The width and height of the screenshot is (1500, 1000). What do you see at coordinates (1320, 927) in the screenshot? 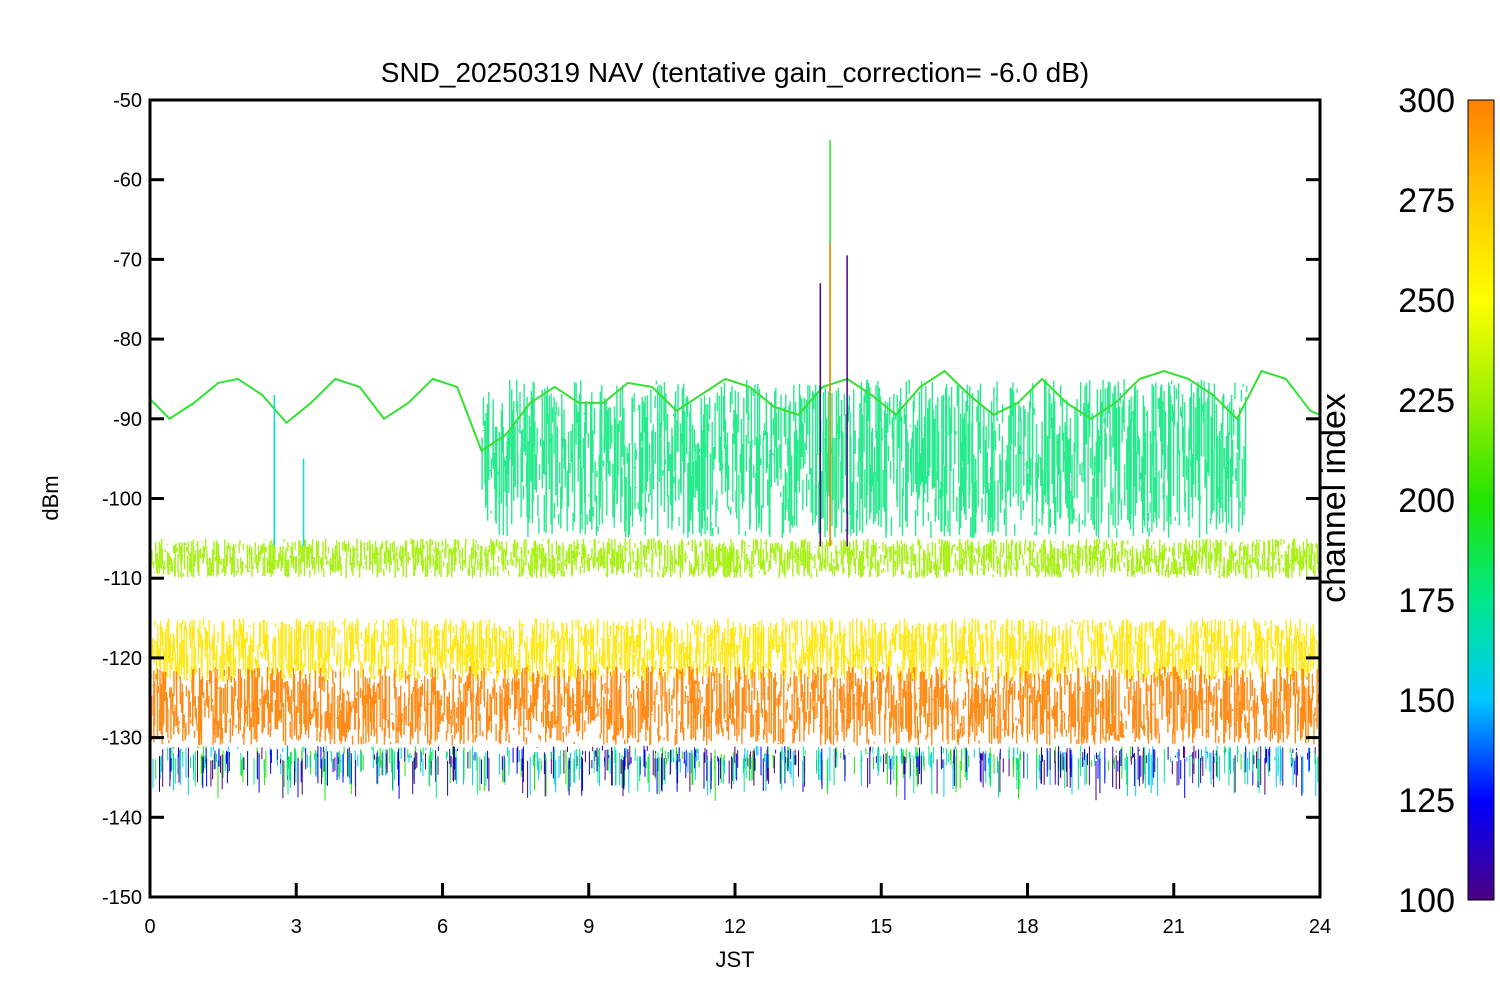
I see `x-tick-label: 24` at bounding box center [1320, 927].